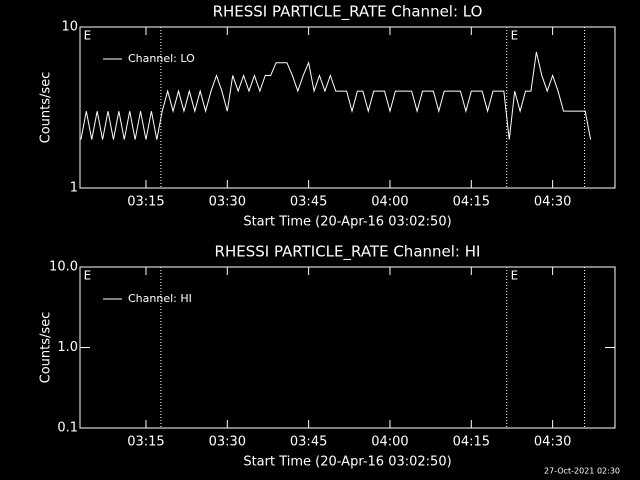  What do you see at coordinates (67, 428) in the screenshot?
I see `y-tick-label: 0.1` at bounding box center [67, 428].